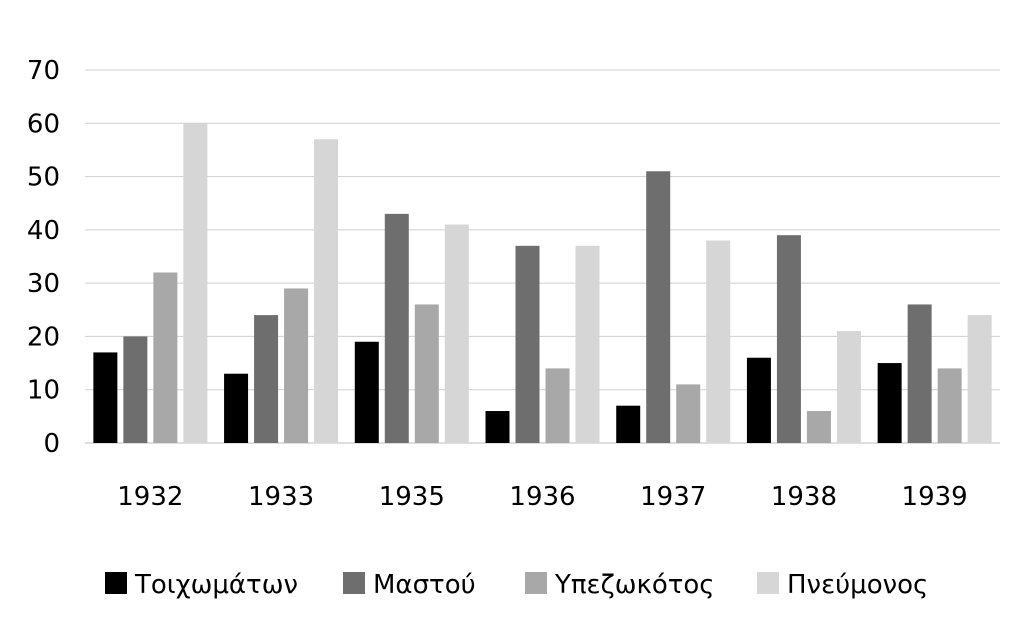 Image resolution: width=1024 pixels, height=621 pixels. Describe the element at coordinates (43, 178) in the screenshot. I see `y-tick-label: 50` at that location.